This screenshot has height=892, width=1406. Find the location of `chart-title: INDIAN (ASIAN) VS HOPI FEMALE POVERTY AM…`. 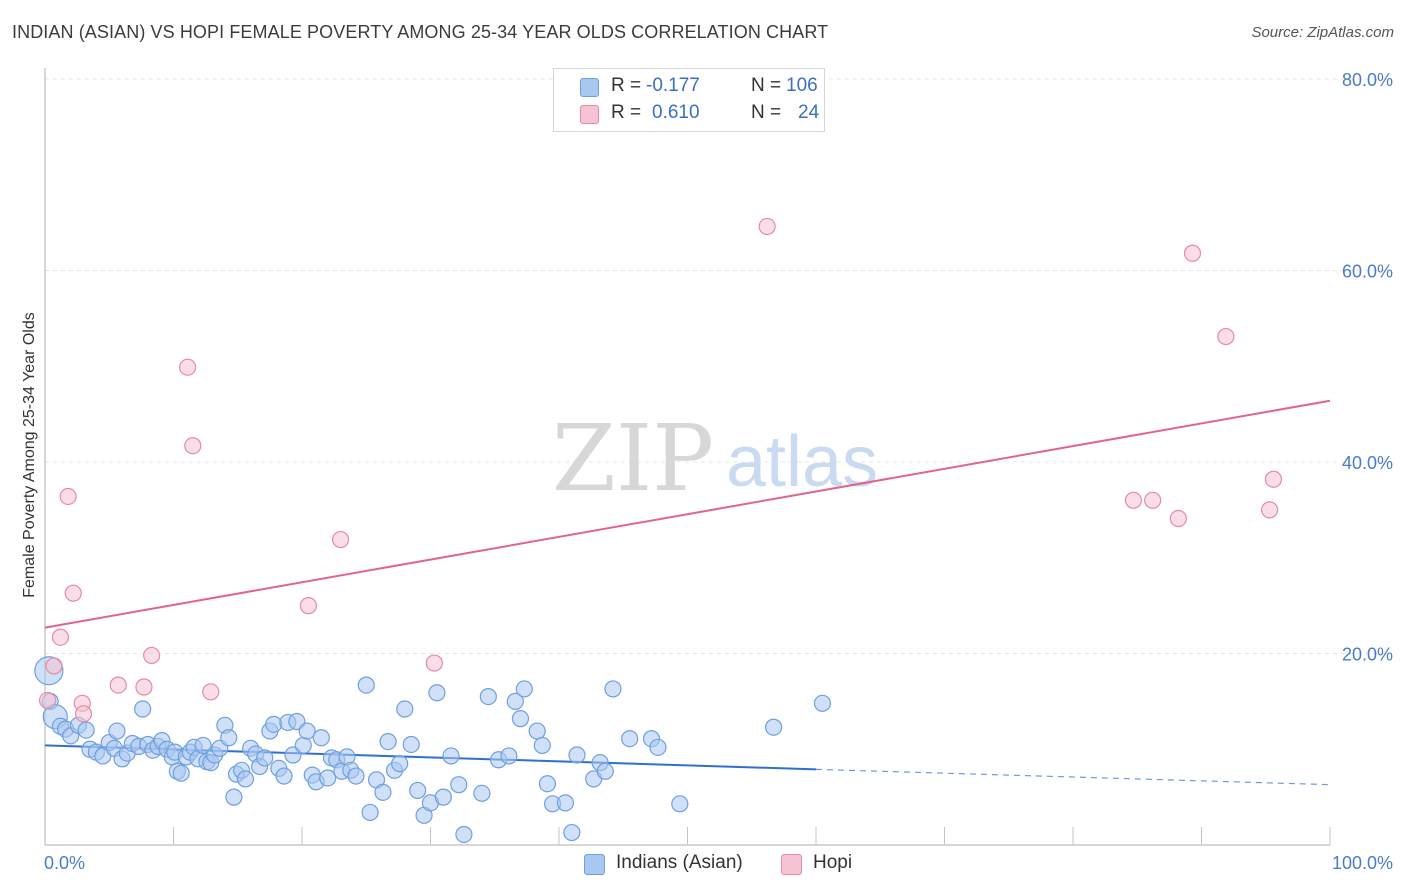

chart-title: INDIAN (ASIAN) VS HOPI FEMALE POVERTY AM… is located at coordinates (420, 32).